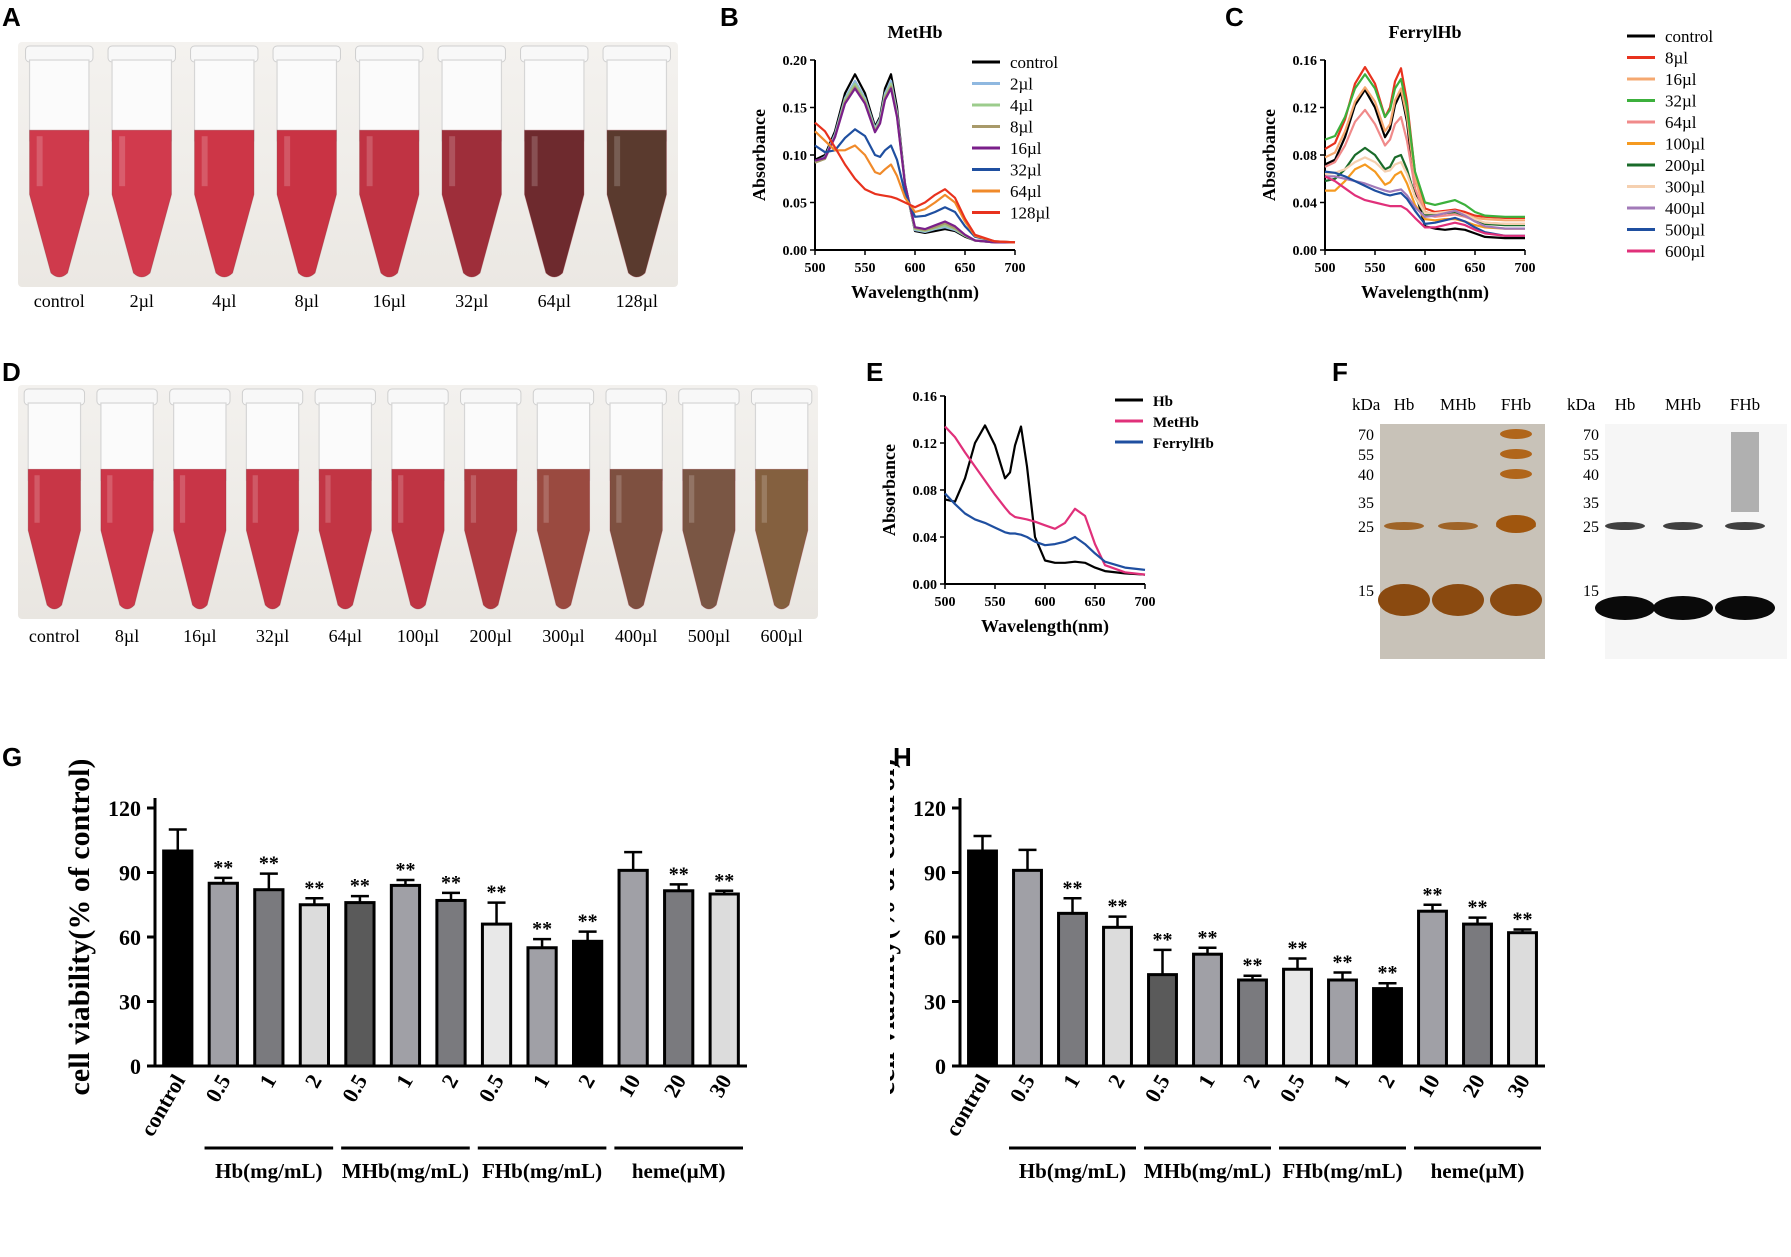 The width and height of the screenshot is (1791, 1257). I want to click on x-tick-label: 500, so click(945, 602).